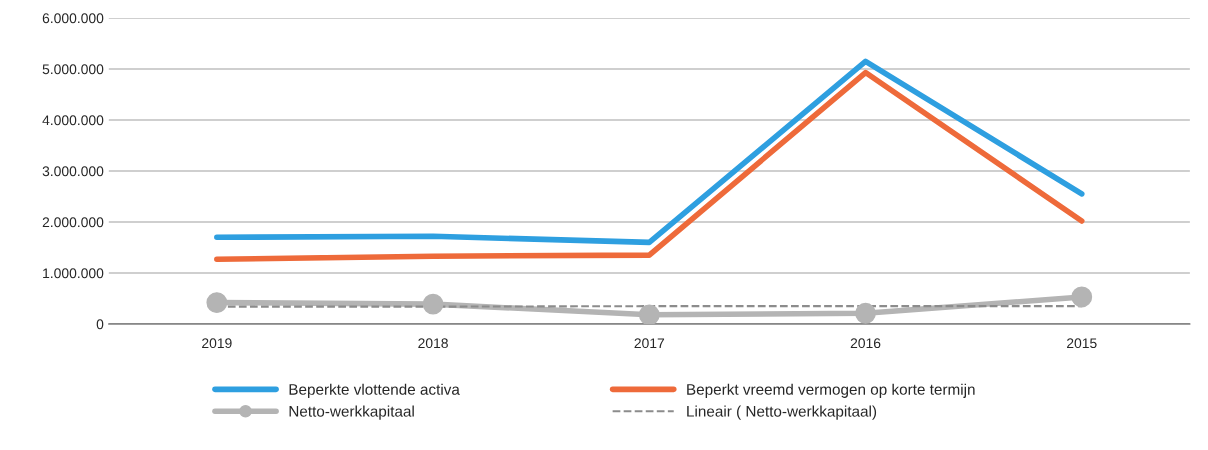 The height and width of the screenshot is (450, 1208). I want to click on y-tick-label: 1.000.000, so click(73, 273).